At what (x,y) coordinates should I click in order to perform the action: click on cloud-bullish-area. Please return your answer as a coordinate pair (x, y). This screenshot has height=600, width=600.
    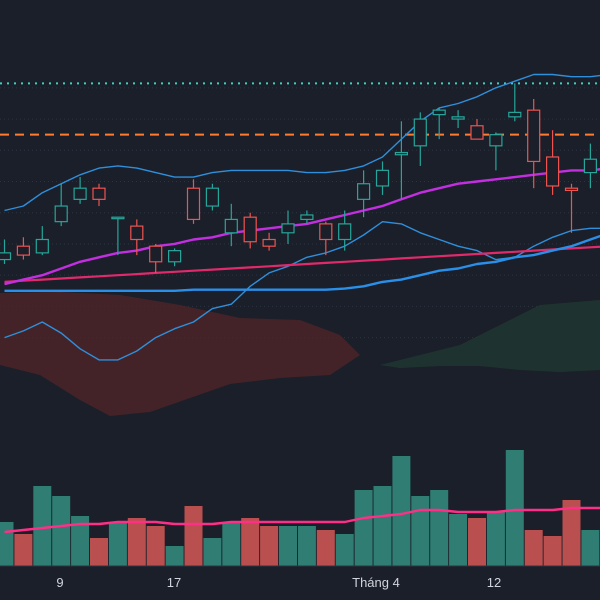
    Looking at the image, I should click on (490, 336).